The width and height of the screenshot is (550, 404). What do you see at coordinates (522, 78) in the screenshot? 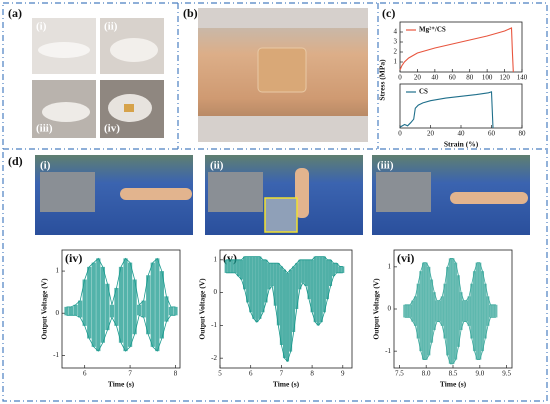
I see `x-tick-label: 140` at bounding box center [522, 78].